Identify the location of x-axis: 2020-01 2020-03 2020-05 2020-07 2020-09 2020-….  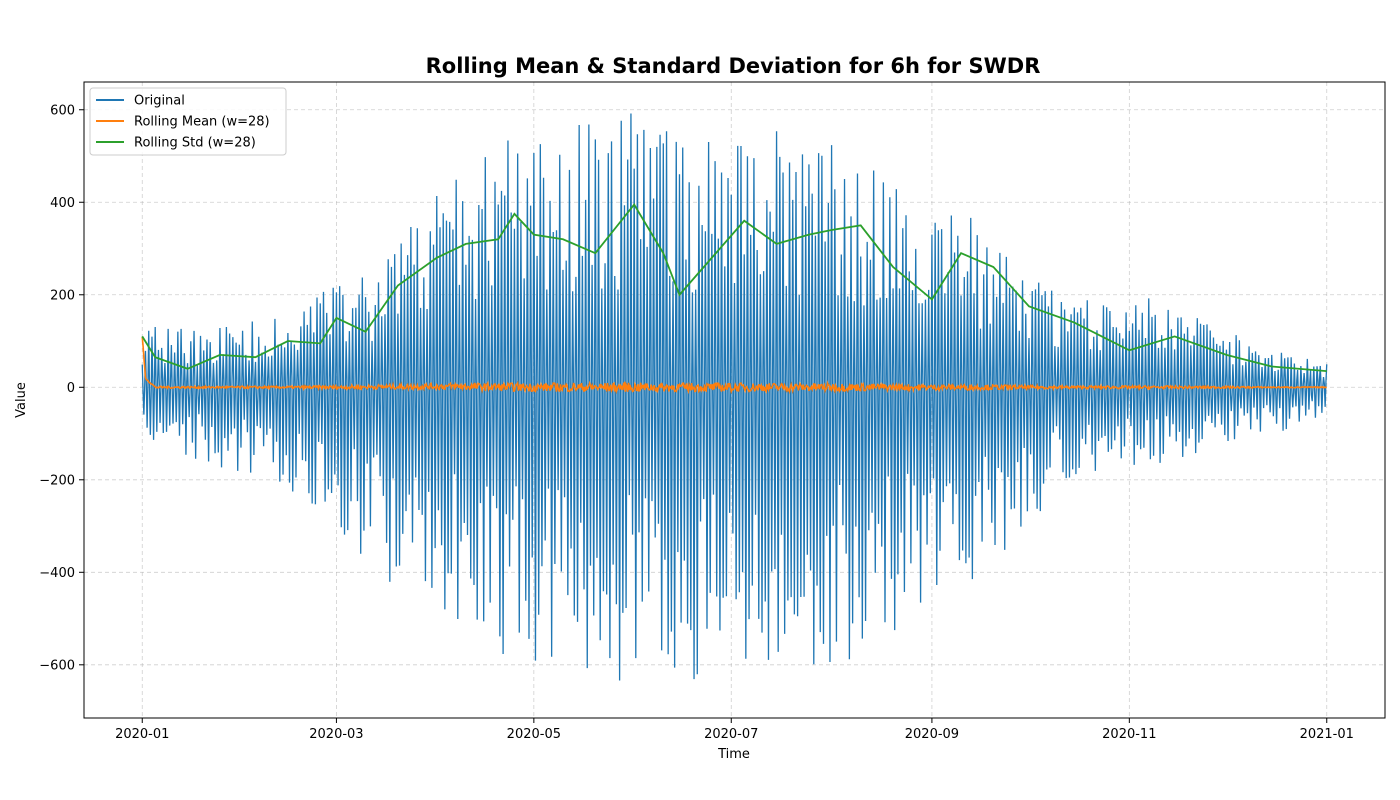
(734, 730).